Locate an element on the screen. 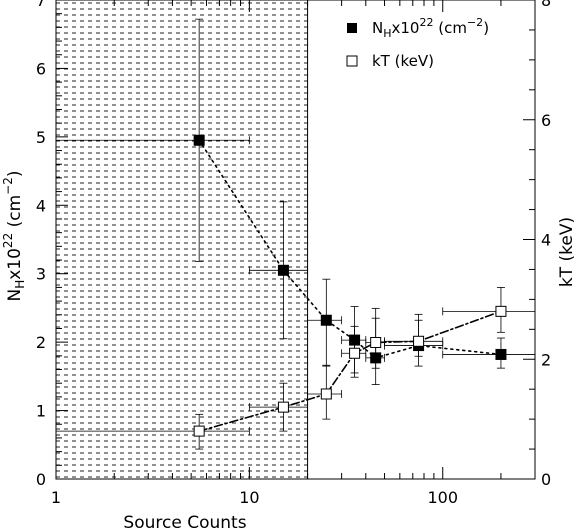 The width and height of the screenshot is (581, 531). y-left-tick-label: 1 is located at coordinates (41, 411).